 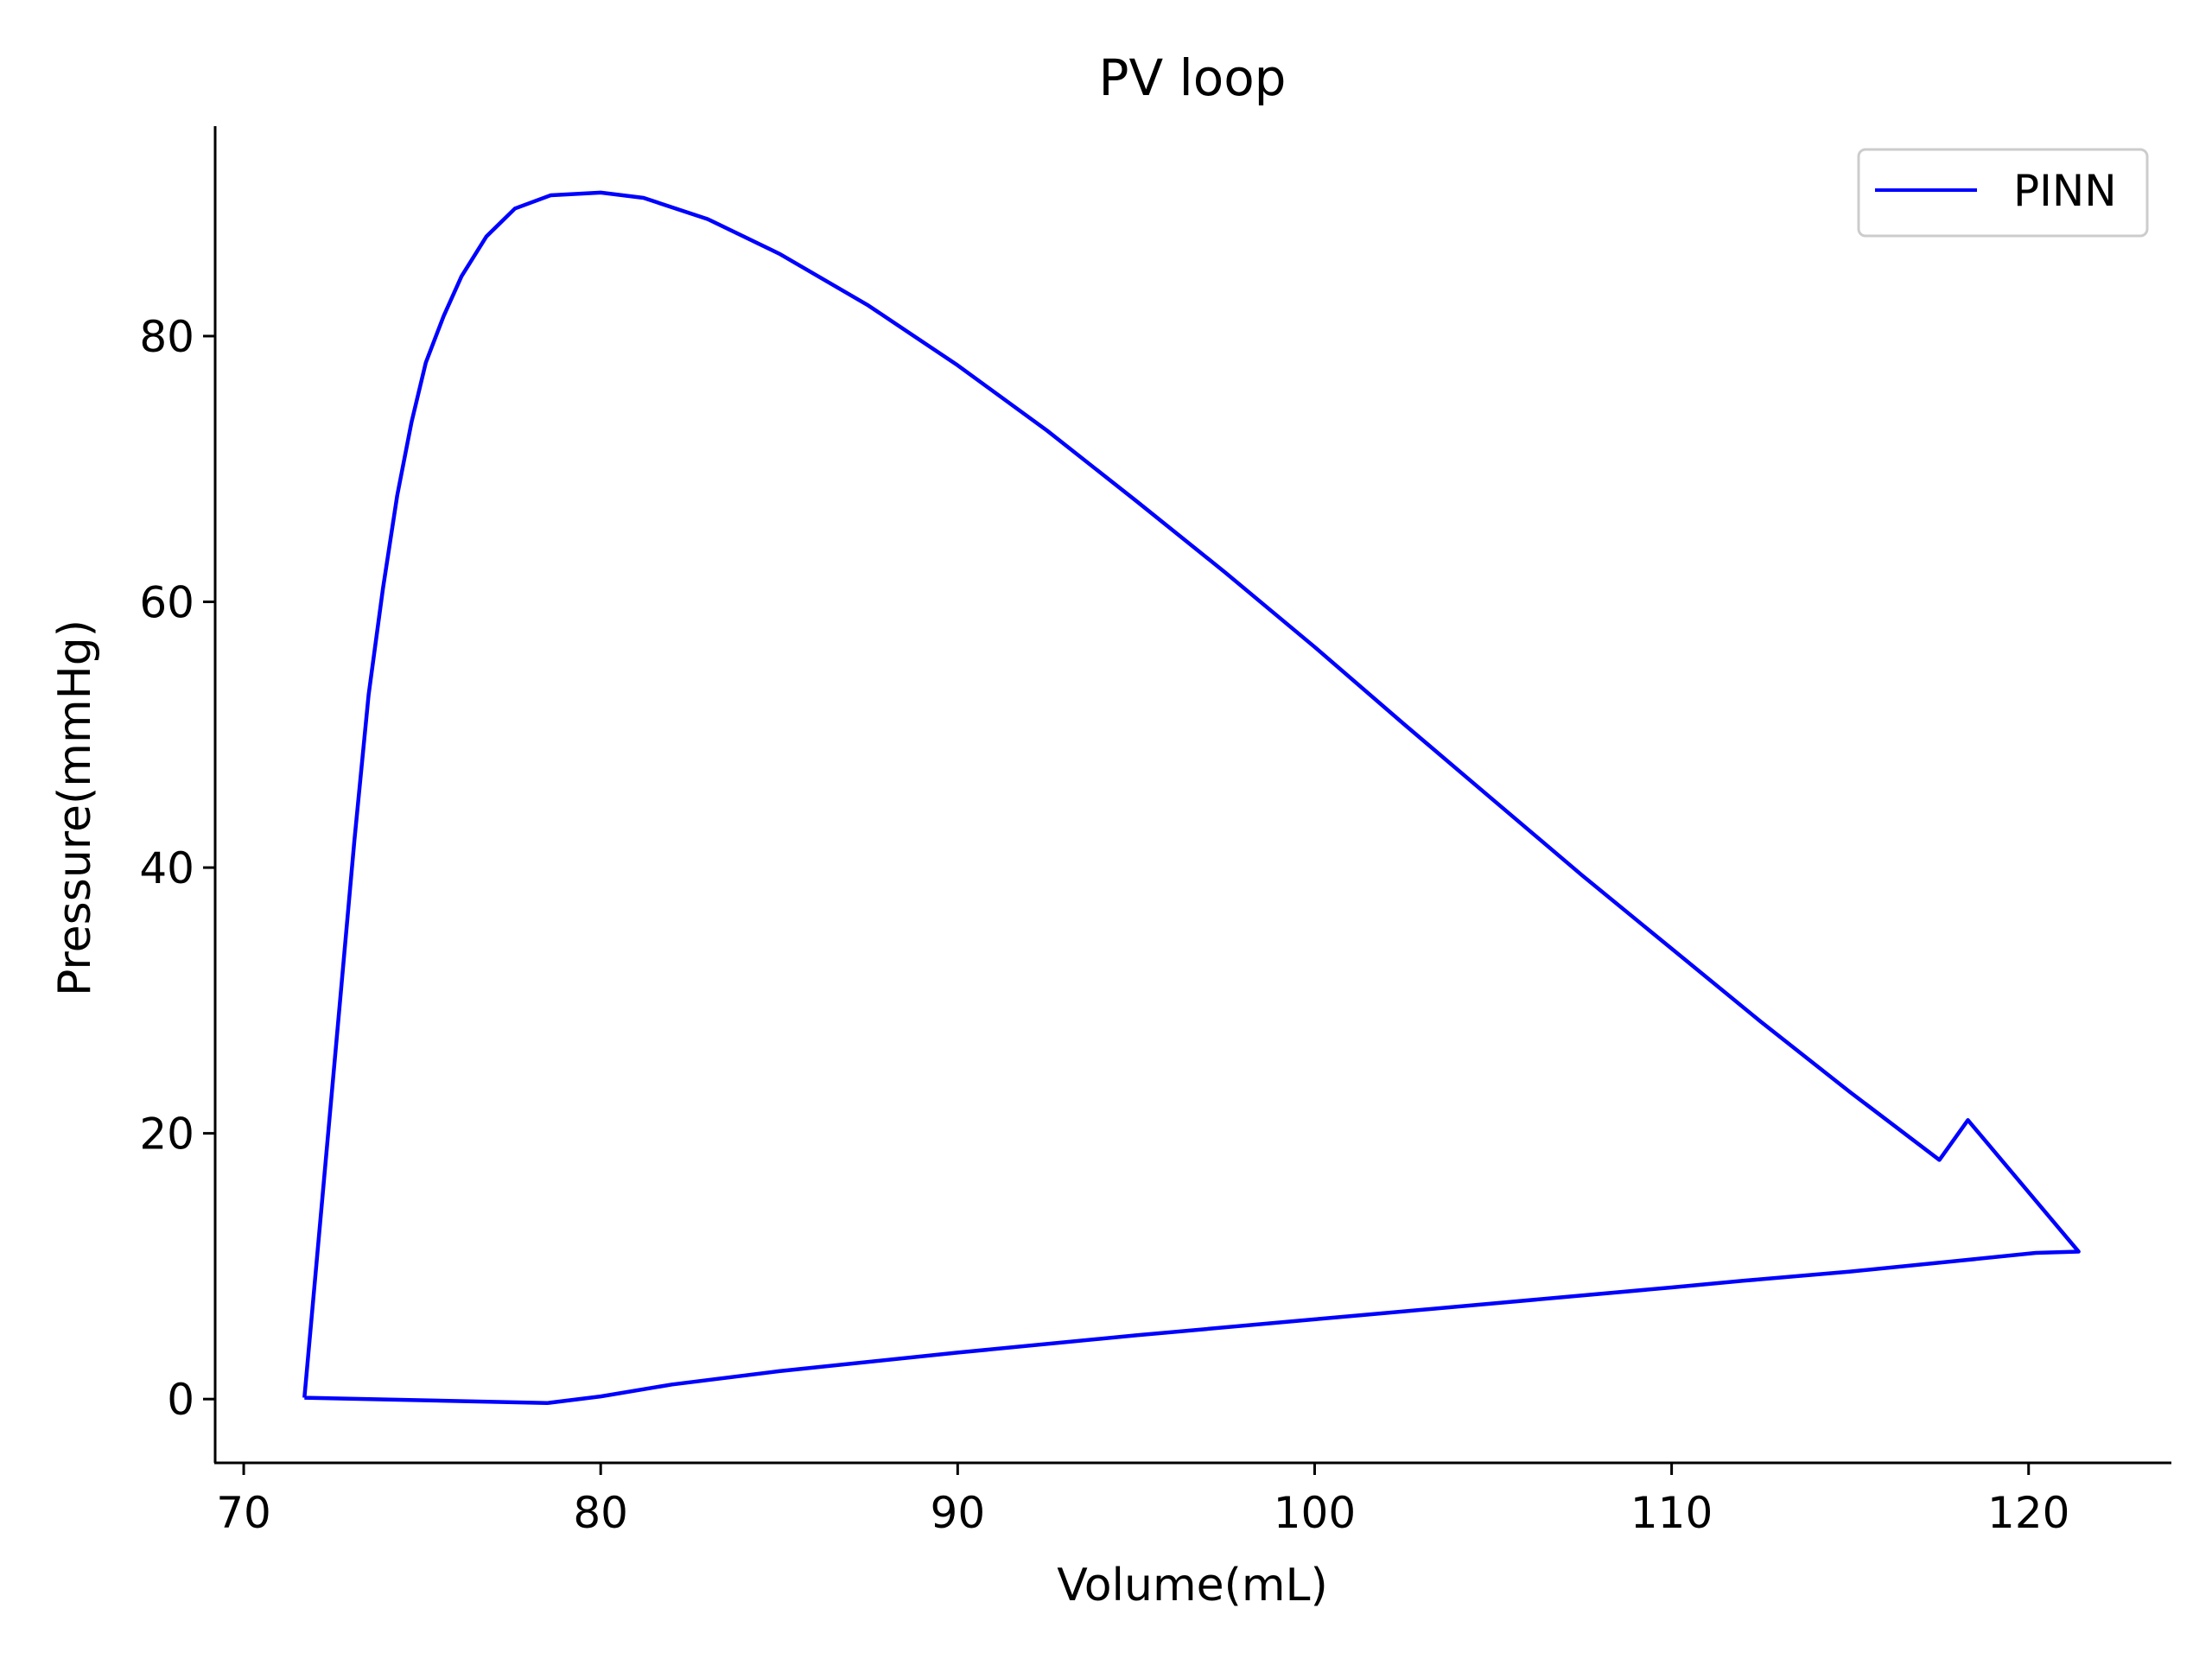 What do you see at coordinates (2065, 191) in the screenshot?
I see `legend-label-pinn: PINN` at bounding box center [2065, 191].